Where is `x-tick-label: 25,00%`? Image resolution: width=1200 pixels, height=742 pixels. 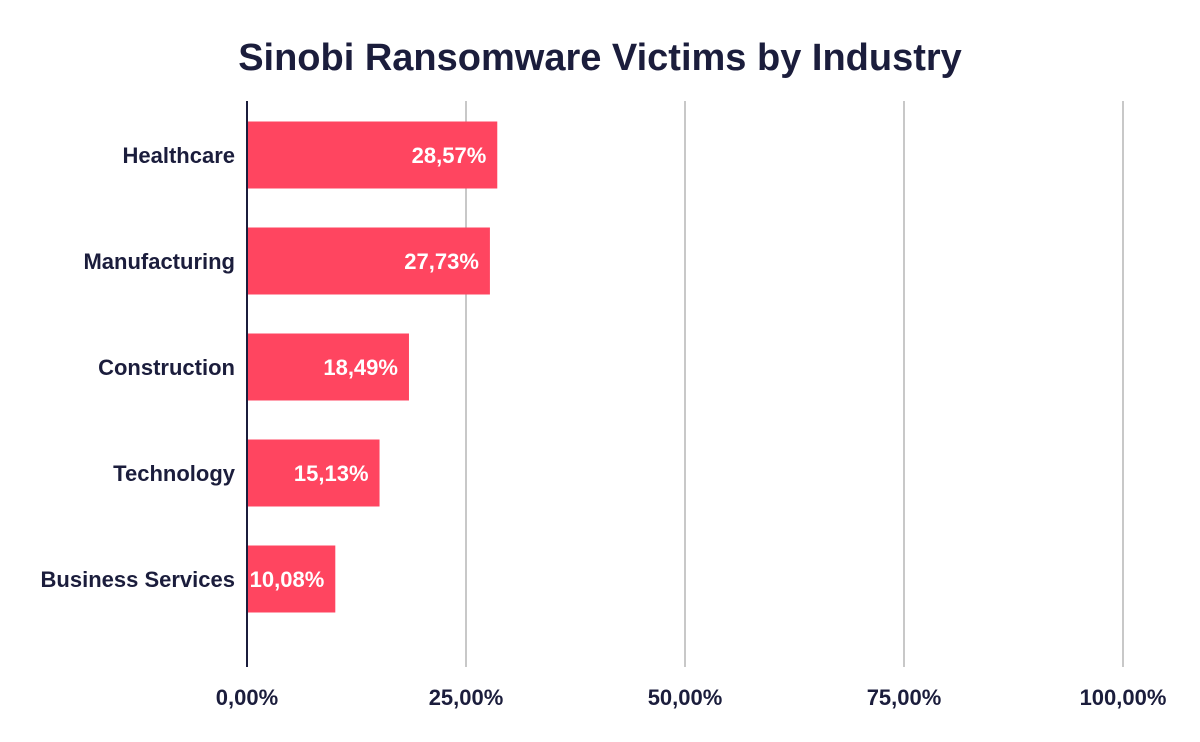
x-tick-label: 25,00% is located at coordinates (466, 697).